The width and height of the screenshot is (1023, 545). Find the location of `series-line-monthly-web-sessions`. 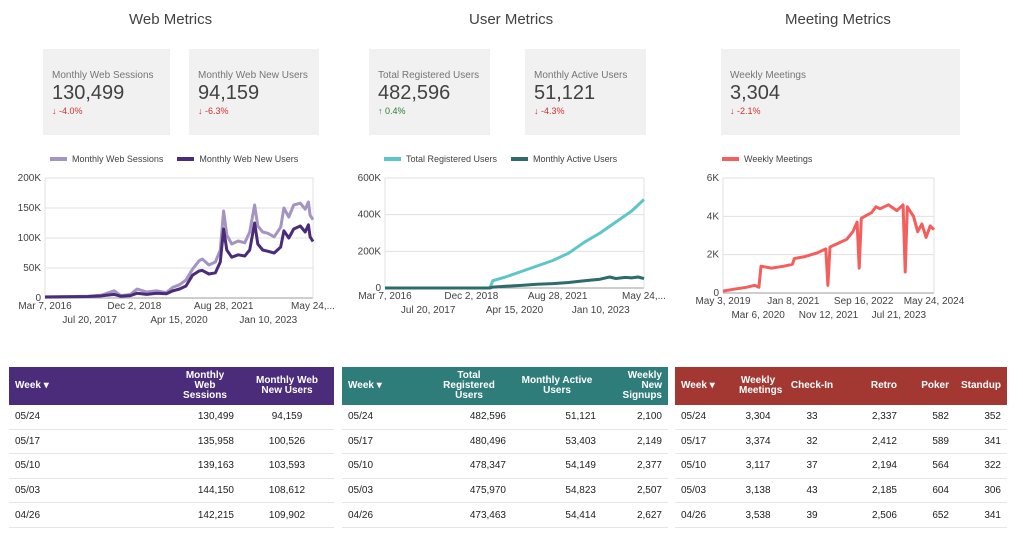

series-line-monthly-web-sessions is located at coordinates (179, 249).